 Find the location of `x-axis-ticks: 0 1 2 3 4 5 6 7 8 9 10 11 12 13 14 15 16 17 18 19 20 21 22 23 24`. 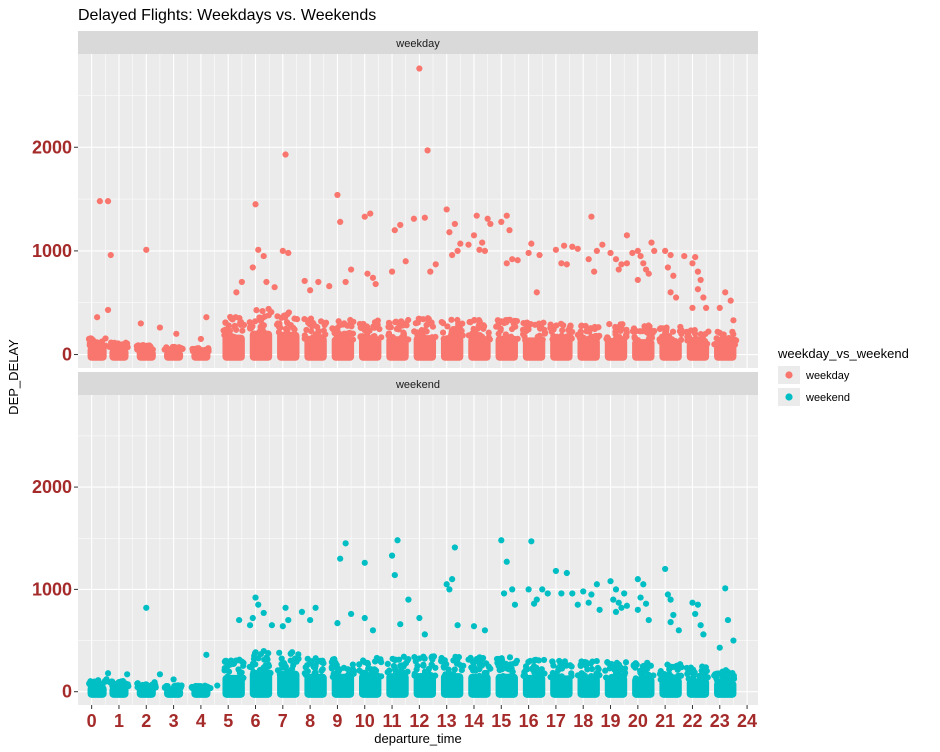

x-axis-ticks: 0 1 2 3 4 5 6 7 8 9 10 11 12 13 14 15 16 17 18 19 20 21 22 23 24 is located at coordinates (422, 718).